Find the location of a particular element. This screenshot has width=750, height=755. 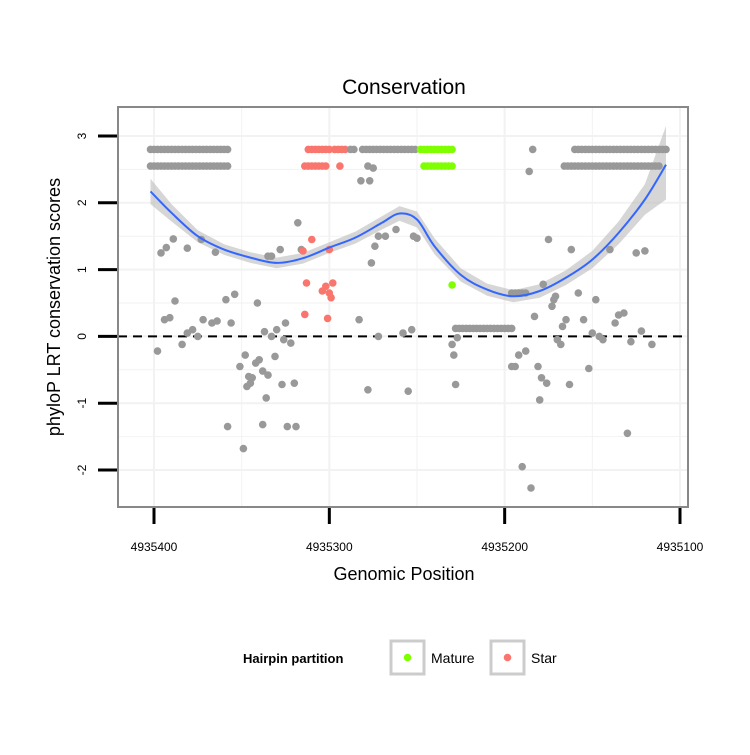

smooth-line is located at coordinates (408, 231).